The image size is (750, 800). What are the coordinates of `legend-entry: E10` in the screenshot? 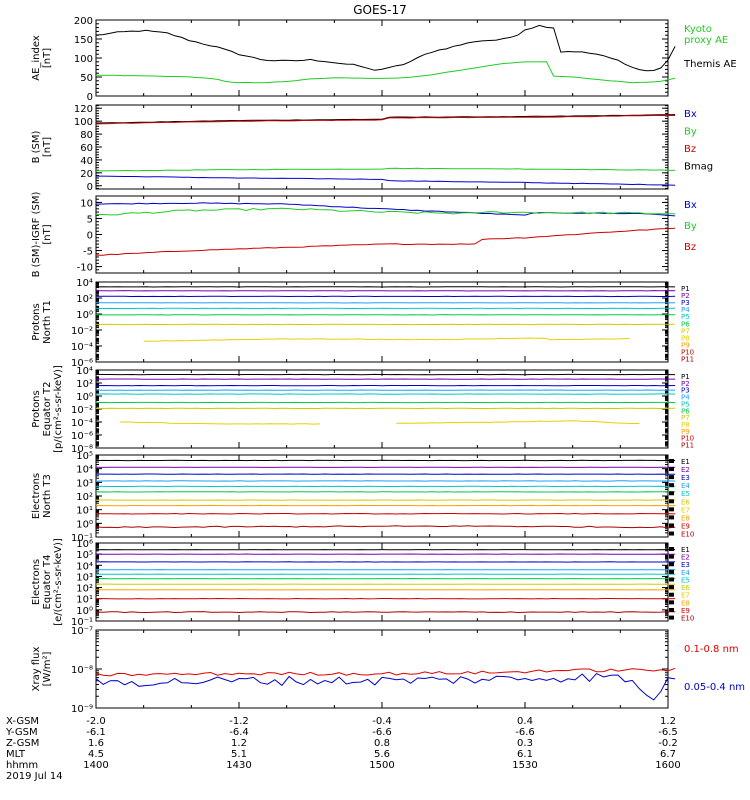 It's located at (687, 535).